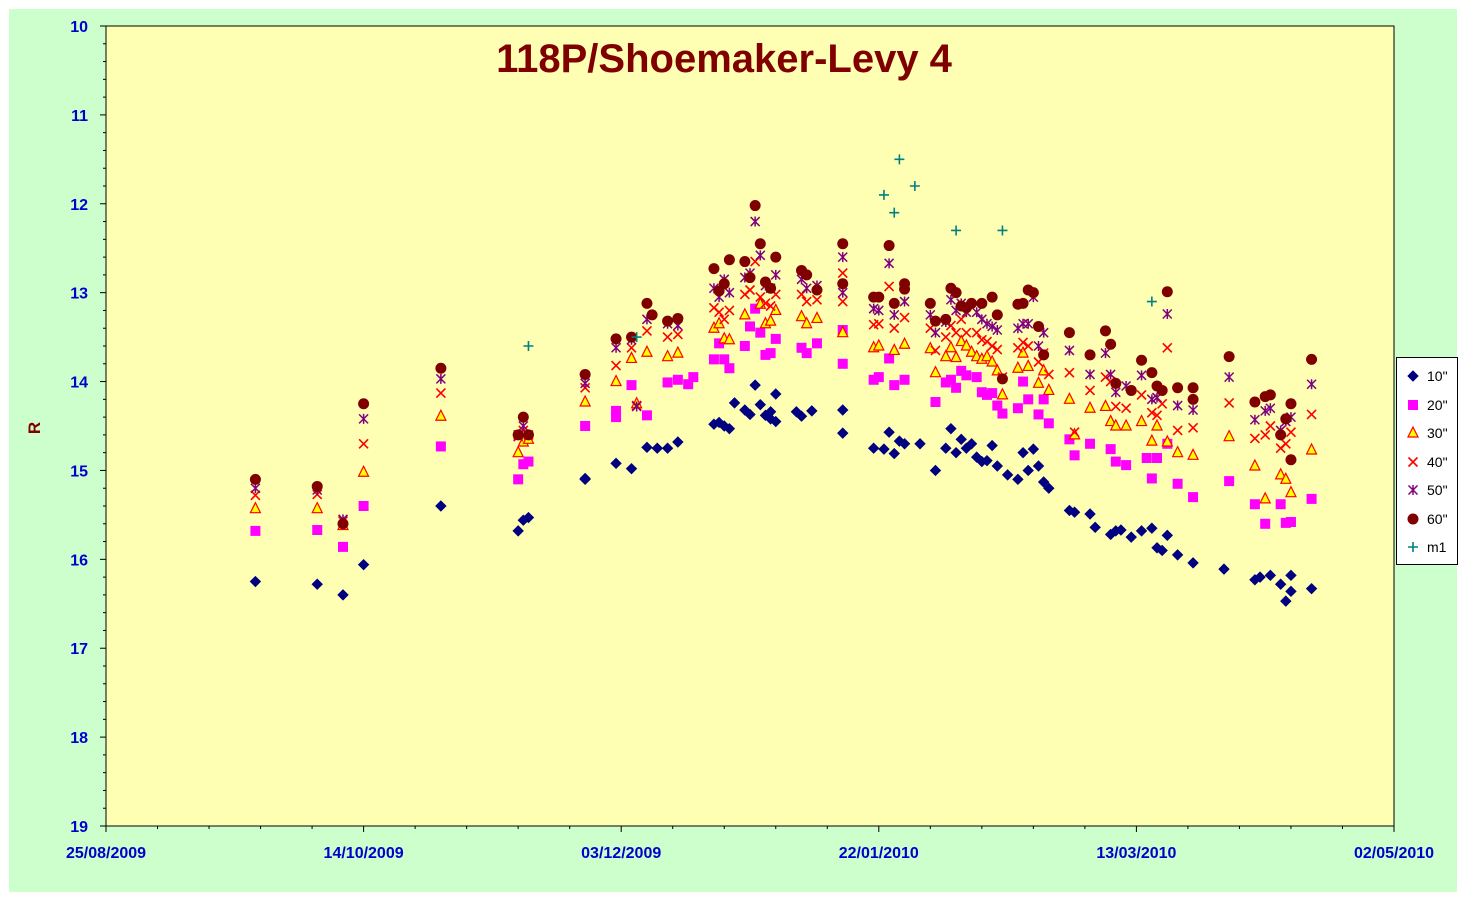 The width and height of the screenshot is (1466, 901). What do you see at coordinates (79, 827) in the screenshot?
I see `y-tick-label: 19` at bounding box center [79, 827].